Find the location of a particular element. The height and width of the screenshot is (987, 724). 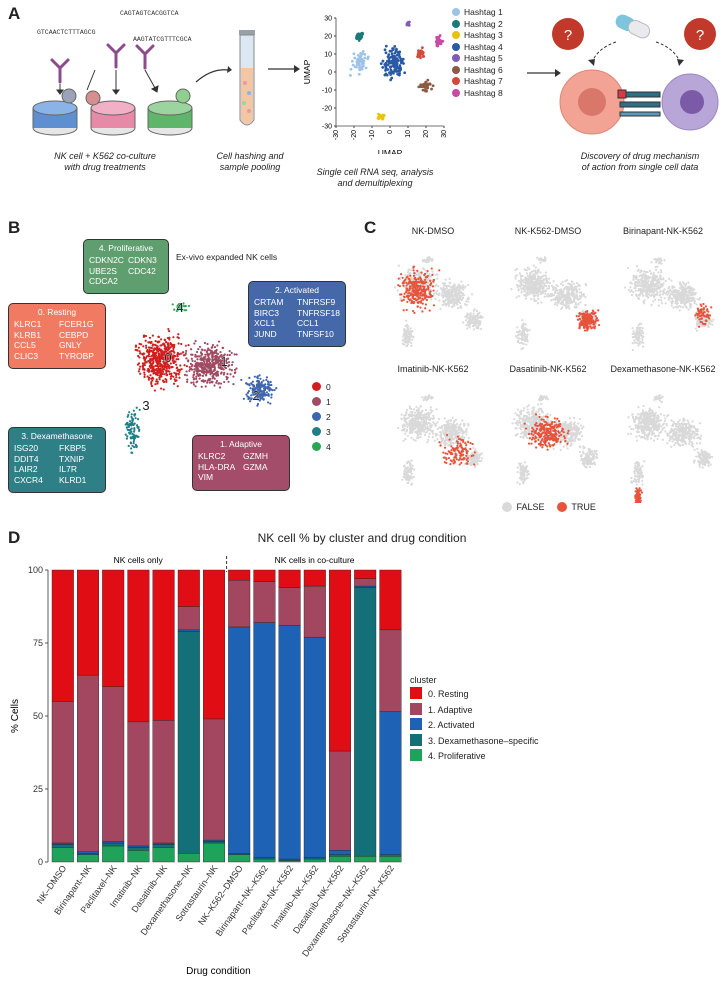

condition-umap-title: Dasatinib-NK-K562 is located at coordinates (548, 369).